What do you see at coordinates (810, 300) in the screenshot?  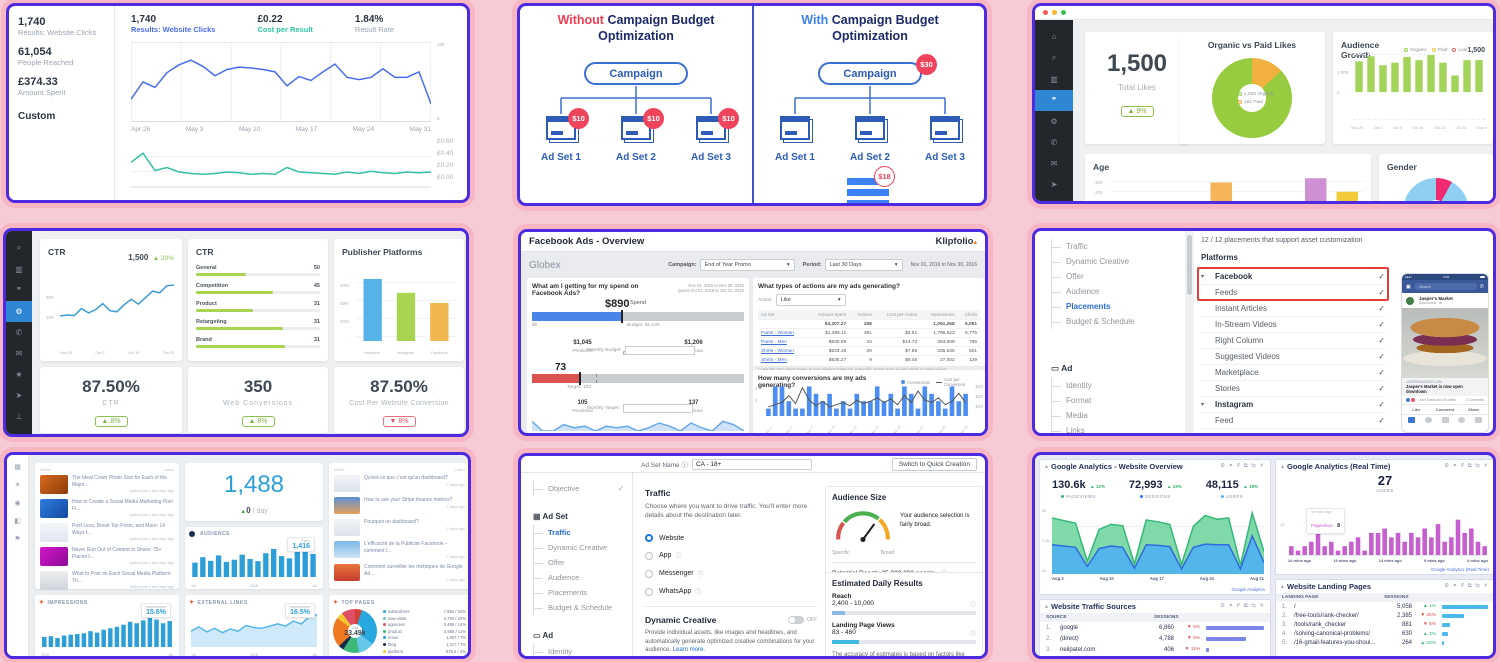 I see `action-select: Like ▾` at bounding box center [810, 300].